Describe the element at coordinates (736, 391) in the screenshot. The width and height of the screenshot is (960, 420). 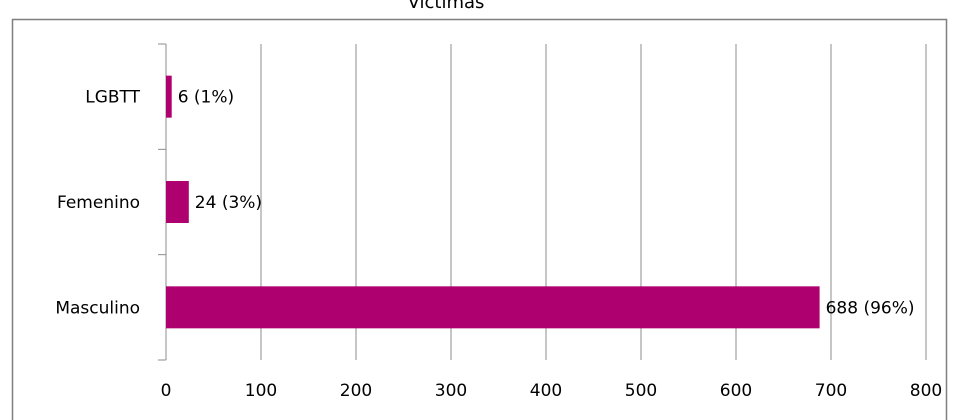
I see `x-tick-label: 600` at that location.